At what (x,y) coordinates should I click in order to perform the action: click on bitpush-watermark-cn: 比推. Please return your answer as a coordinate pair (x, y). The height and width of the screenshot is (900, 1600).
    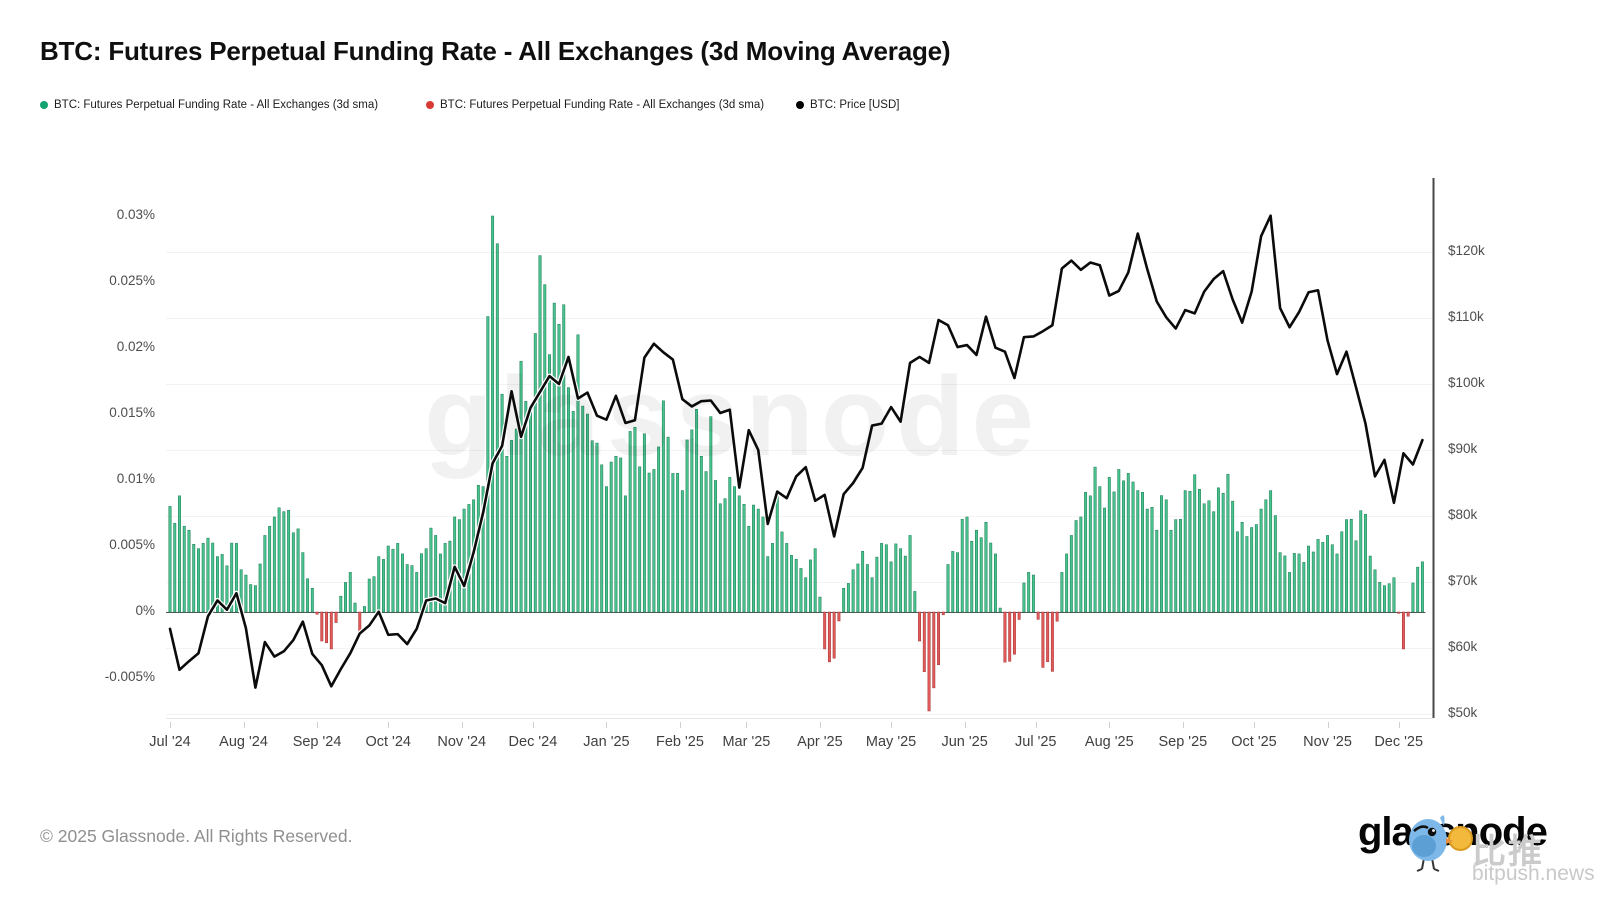
    Looking at the image, I should click on (1508, 852).